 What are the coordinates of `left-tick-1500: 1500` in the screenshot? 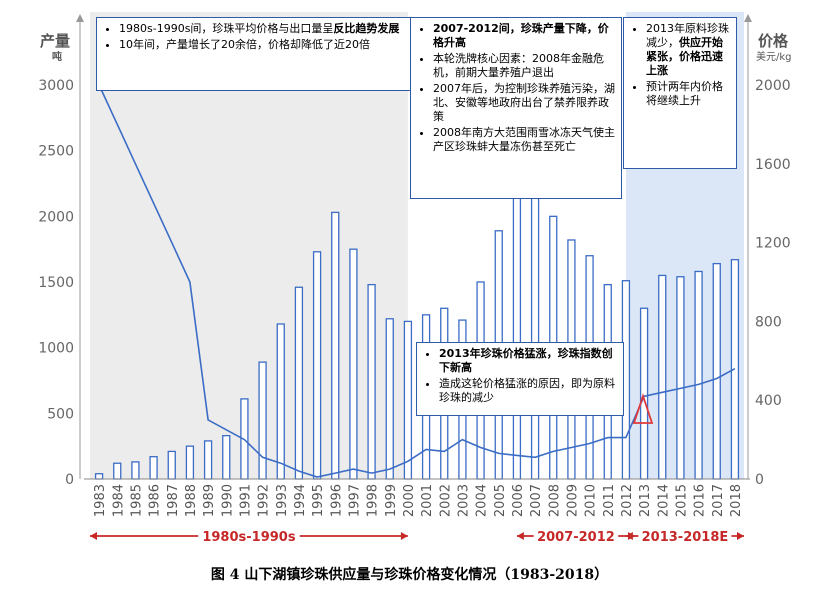 It's located at (56, 283).